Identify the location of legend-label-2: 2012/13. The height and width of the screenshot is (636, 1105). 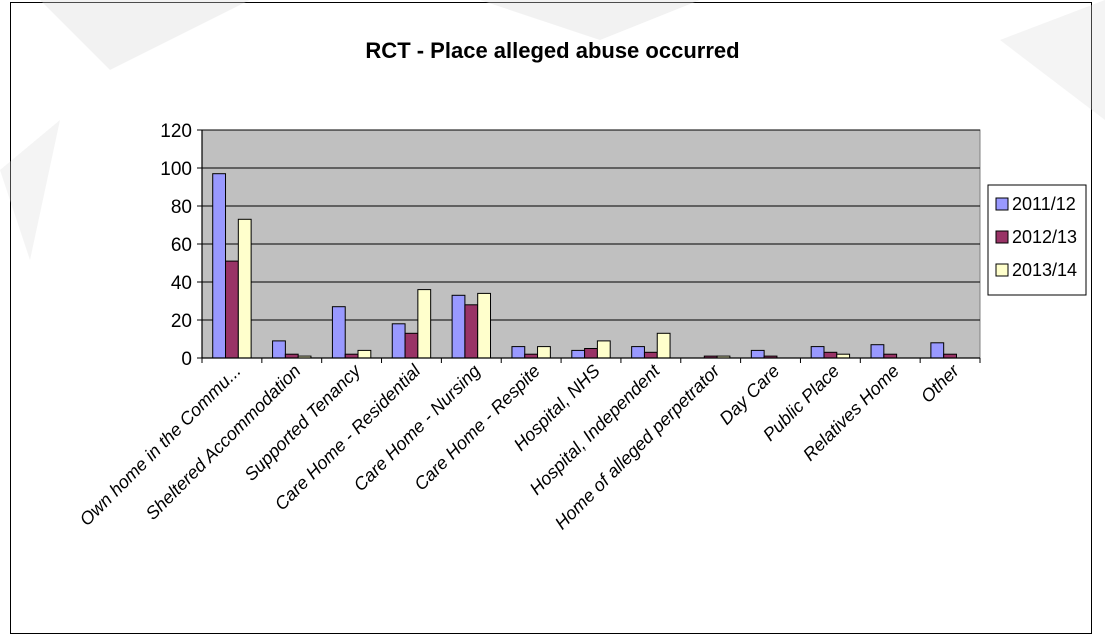
(1044, 237).